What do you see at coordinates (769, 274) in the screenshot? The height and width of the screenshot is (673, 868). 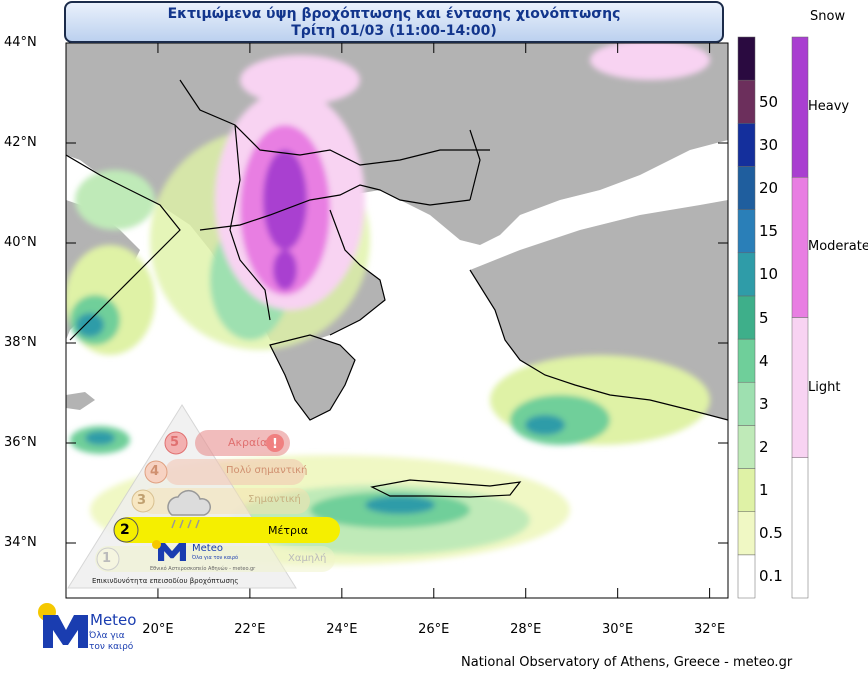 I see `rain-colorbar-label: 10` at bounding box center [769, 274].